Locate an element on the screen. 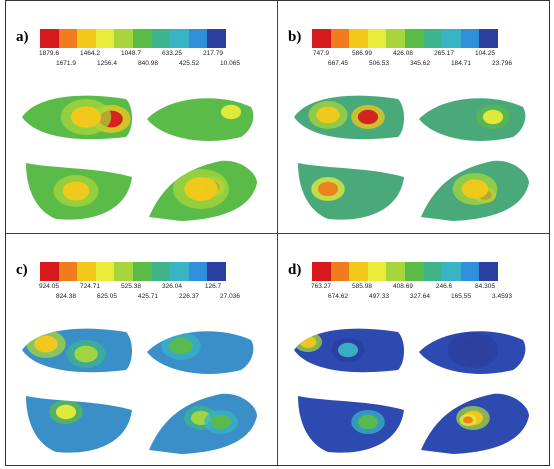 The height and width of the screenshot is (469, 554). colorbar-tick-label: 763.27 is located at coordinates (321, 286).